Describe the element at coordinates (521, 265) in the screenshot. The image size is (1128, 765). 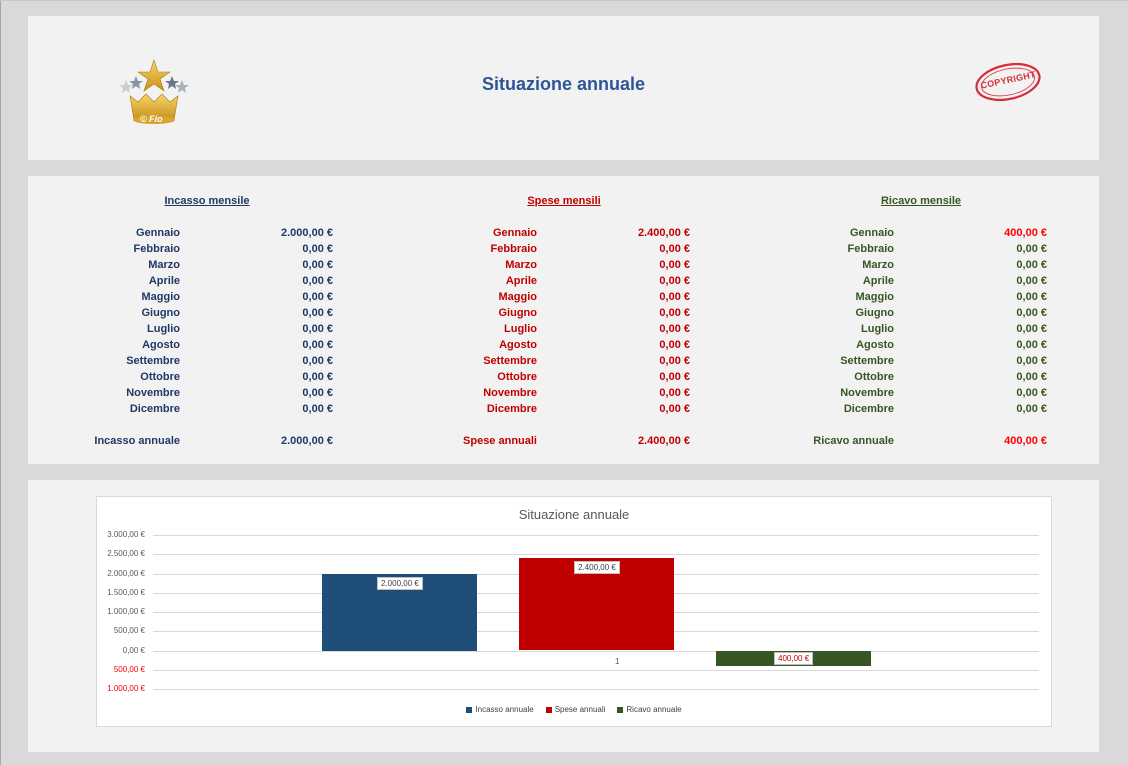
I see `expenses-month-label: Marzo` at that location.